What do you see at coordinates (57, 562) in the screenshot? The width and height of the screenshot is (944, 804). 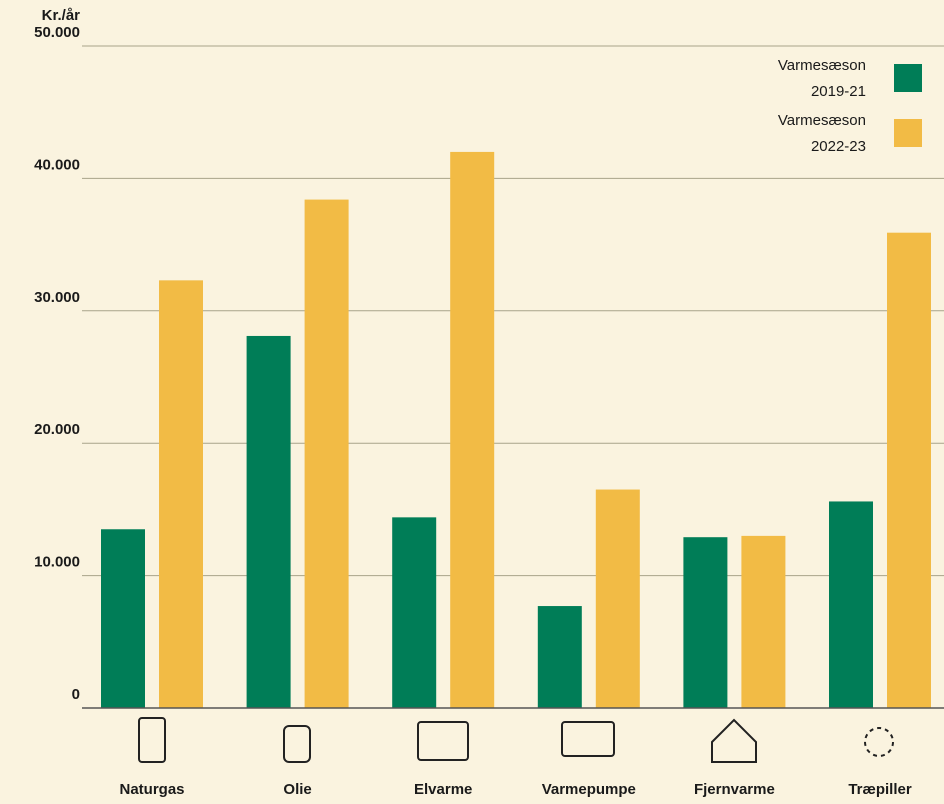 I see `y-tick-label: 10.000` at bounding box center [57, 562].